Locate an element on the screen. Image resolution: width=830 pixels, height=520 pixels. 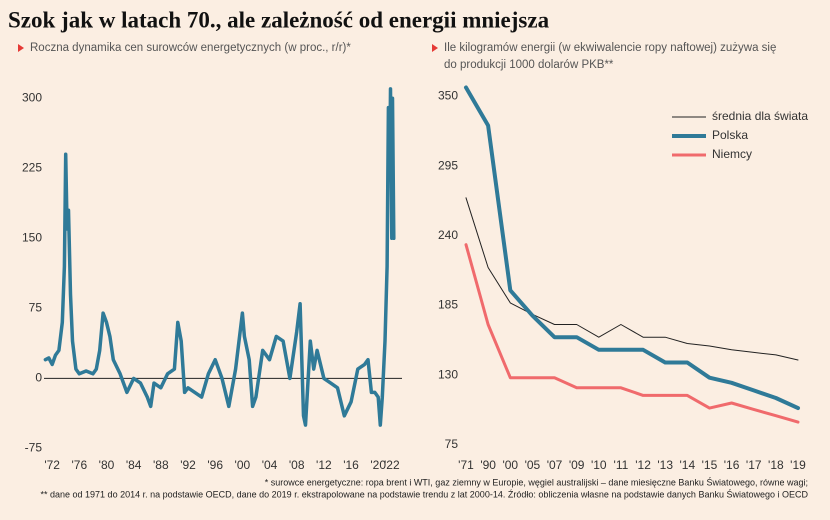
y-tick-label: 240 is located at coordinates (448, 235).